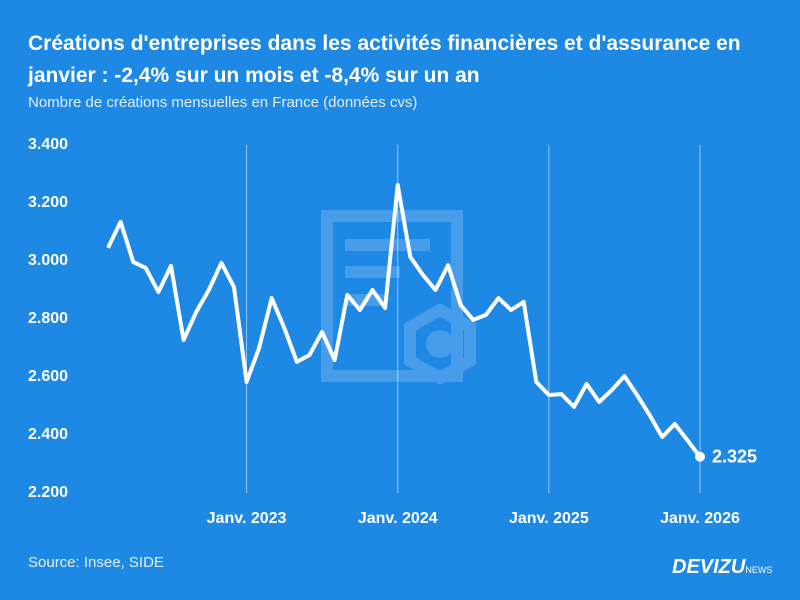 The width and height of the screenshot is (800, 600). Describe the element at coordinates (48, 376) in the screenshot. I see `y-tick-label: 2.600` at that location.